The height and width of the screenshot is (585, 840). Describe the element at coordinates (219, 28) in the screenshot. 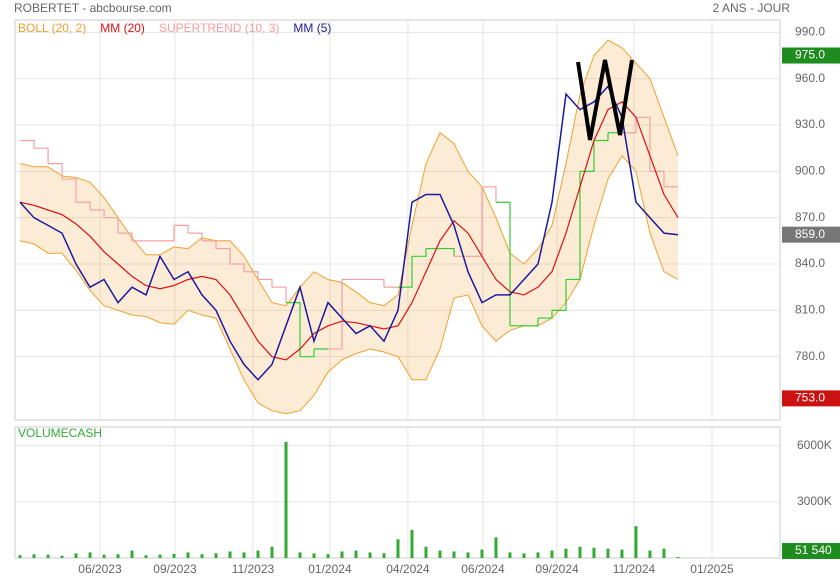

I see `legend-entry: SUPERTREND (10, 3)` at that location.